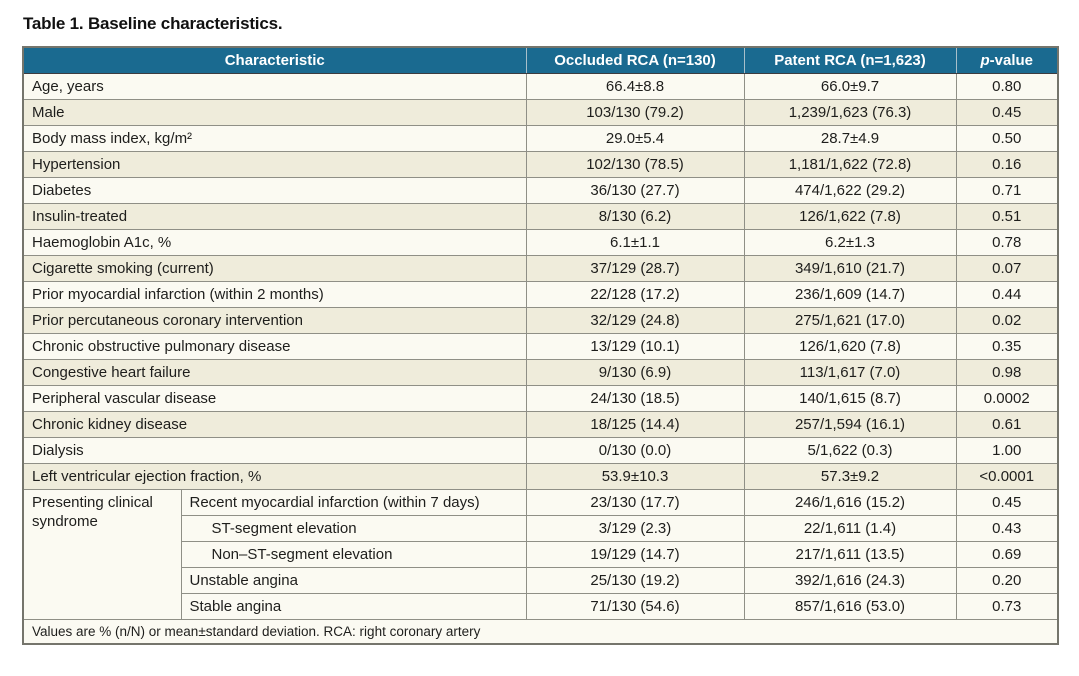 Image resolution: width=1079 pixels, height=676 pixels. I want to click on p-value-cell: 0.71, so click(1007, 190).